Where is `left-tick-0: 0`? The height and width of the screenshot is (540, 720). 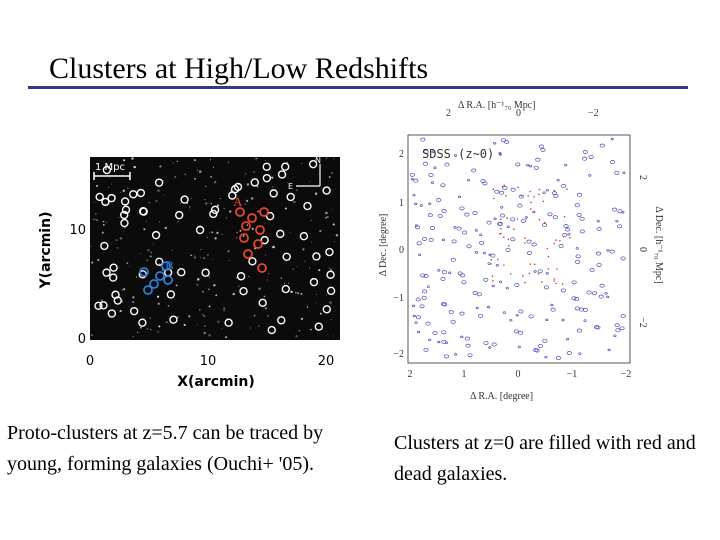
left-tick-0: 0 is located at coordinates (401, 250).